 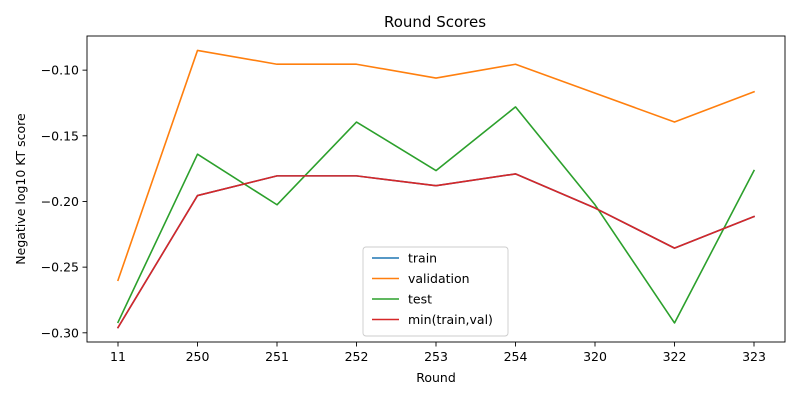 I want to click on x-tick-label: 250, so click(x=198, y=356).